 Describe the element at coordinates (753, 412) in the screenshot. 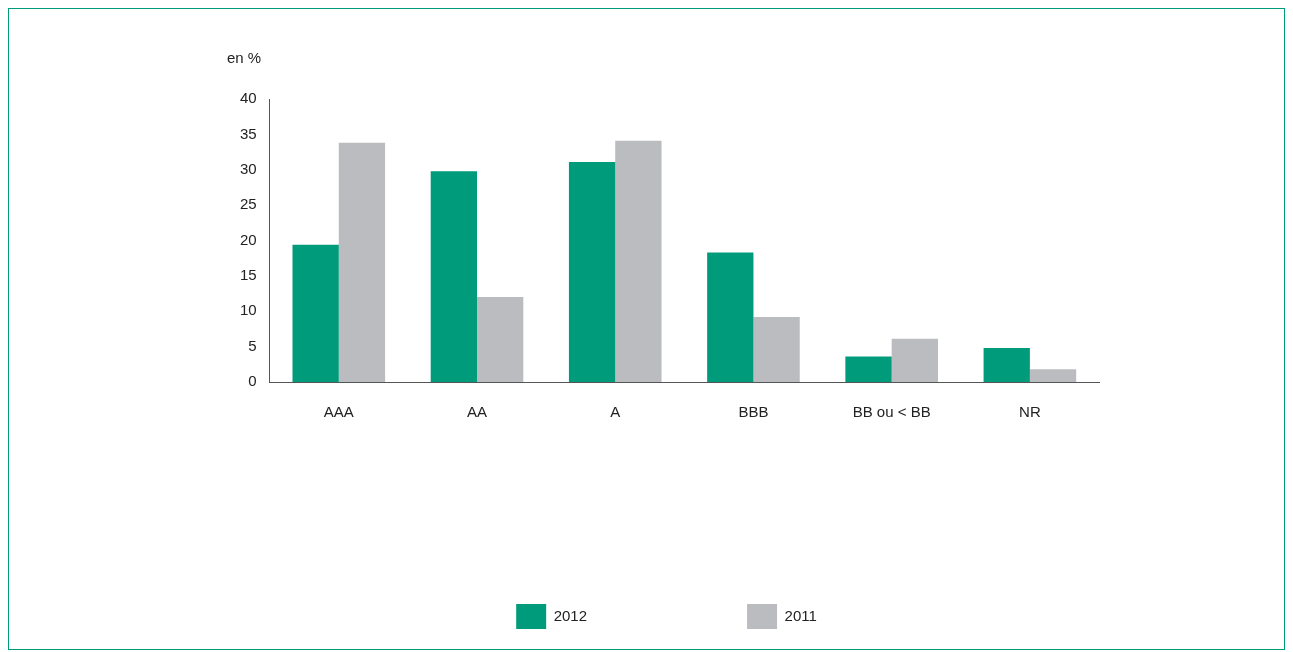

I see `x-tick-label: BBB` at that location.